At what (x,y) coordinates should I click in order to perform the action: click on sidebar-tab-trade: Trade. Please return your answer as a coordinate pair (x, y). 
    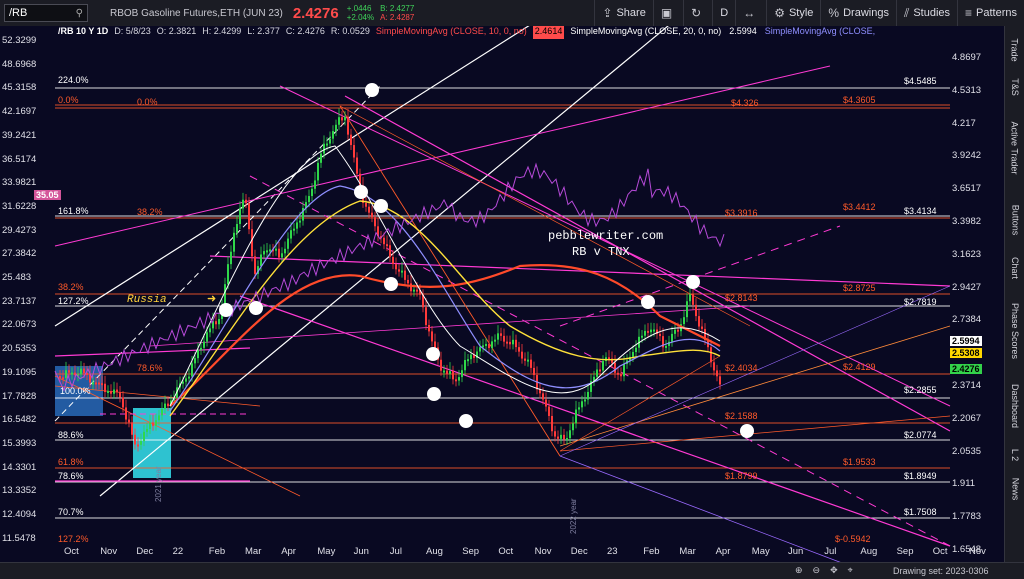
    Looking at the image, I should click on (1014, 50).